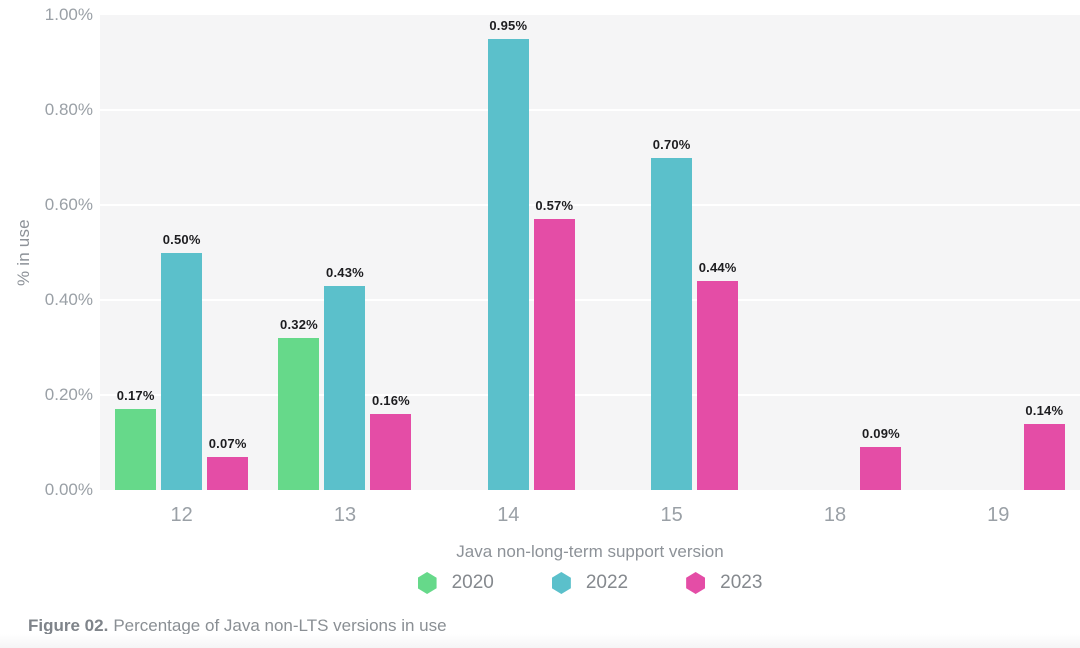 Image resolution: width=1080 pixels, height=648 pixels. I want to click on bar-slot: 0.57%, so click(554, 344).